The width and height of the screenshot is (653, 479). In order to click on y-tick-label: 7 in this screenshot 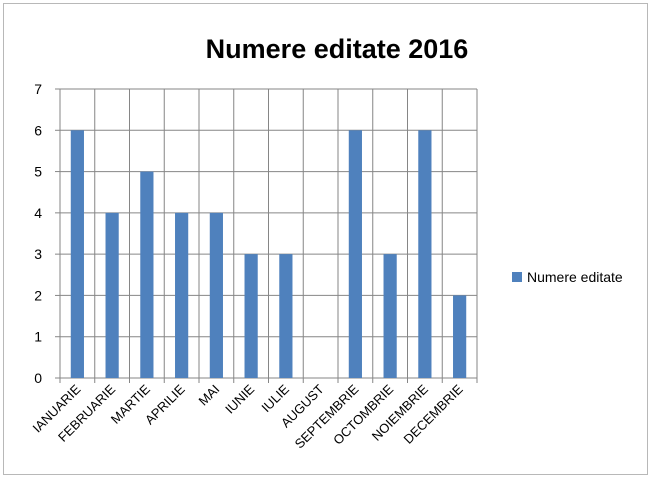, I will do `click(38, 89)`.